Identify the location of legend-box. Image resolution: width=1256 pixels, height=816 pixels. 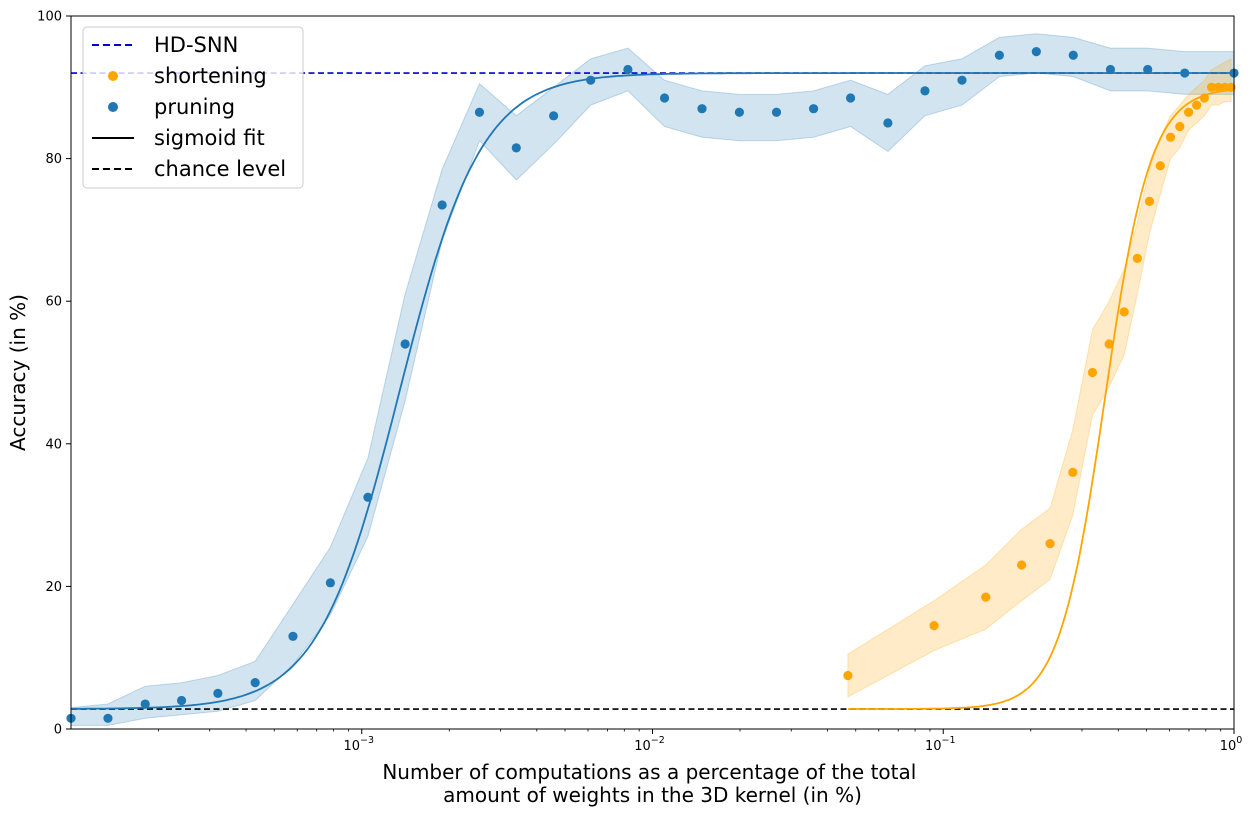
(193, 107).